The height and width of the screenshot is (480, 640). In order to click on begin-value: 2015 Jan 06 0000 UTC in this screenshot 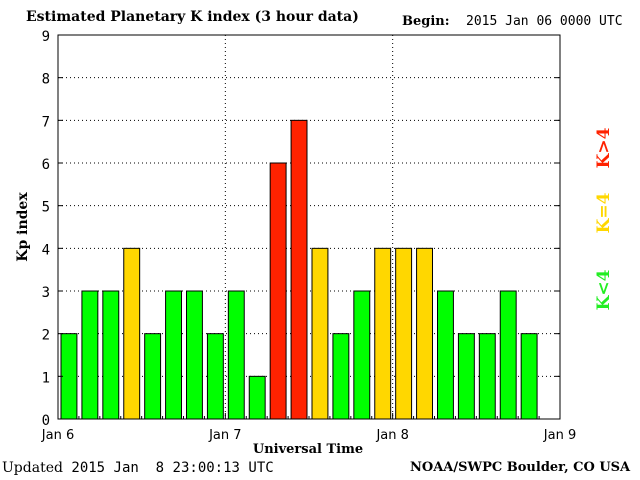, I will do `click(544, 21)`.